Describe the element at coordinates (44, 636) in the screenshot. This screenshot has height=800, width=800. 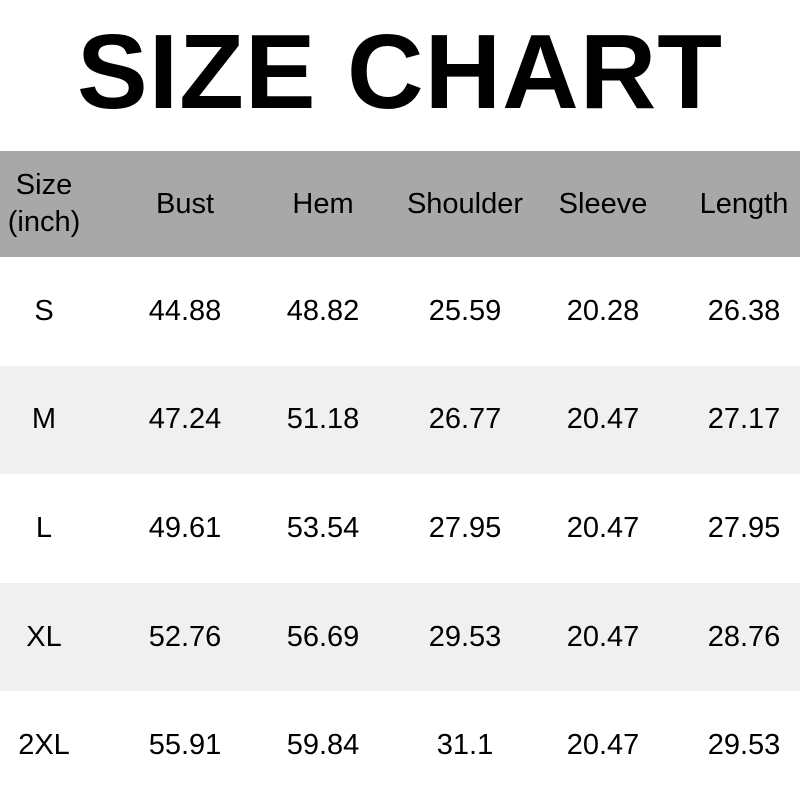
I see `table-cell: XL` at that location.